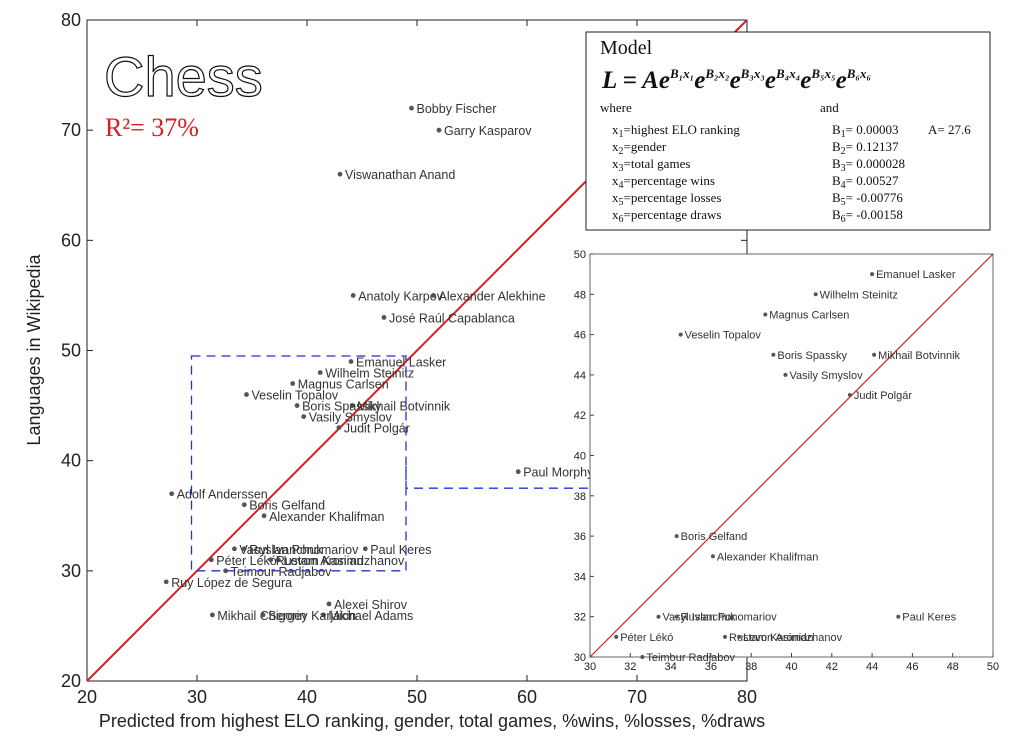 The height and width of the screenshot is (750, 1011). I want to click on point-label: Magnus Carlsen, so click(343, 385).